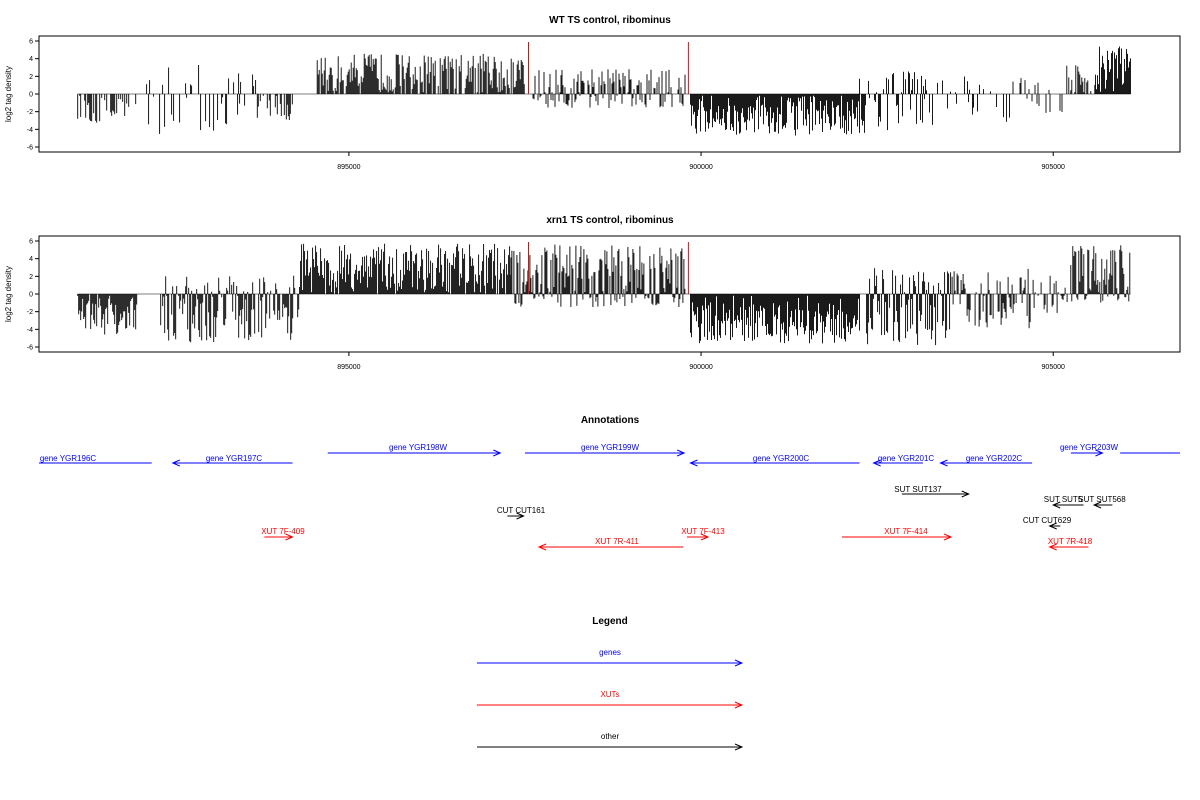 This screenshot has width=1200, height=800. Describe the element at coordinates (610, 736) in the screenshot. I see `legend-label-other: other` at that location.